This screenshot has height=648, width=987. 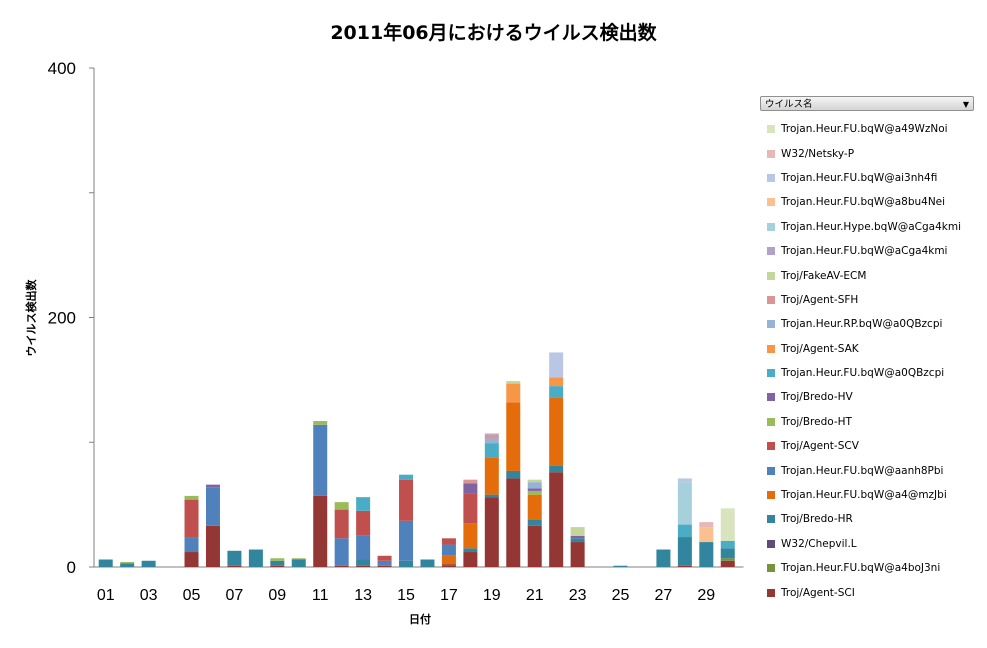 What do you see at coordinates (862, 324) in the screenshot?
I see `legend-label: Trojan.Heur.RP.bqW@a0QBzcpi` at bounding box center [862, 324].